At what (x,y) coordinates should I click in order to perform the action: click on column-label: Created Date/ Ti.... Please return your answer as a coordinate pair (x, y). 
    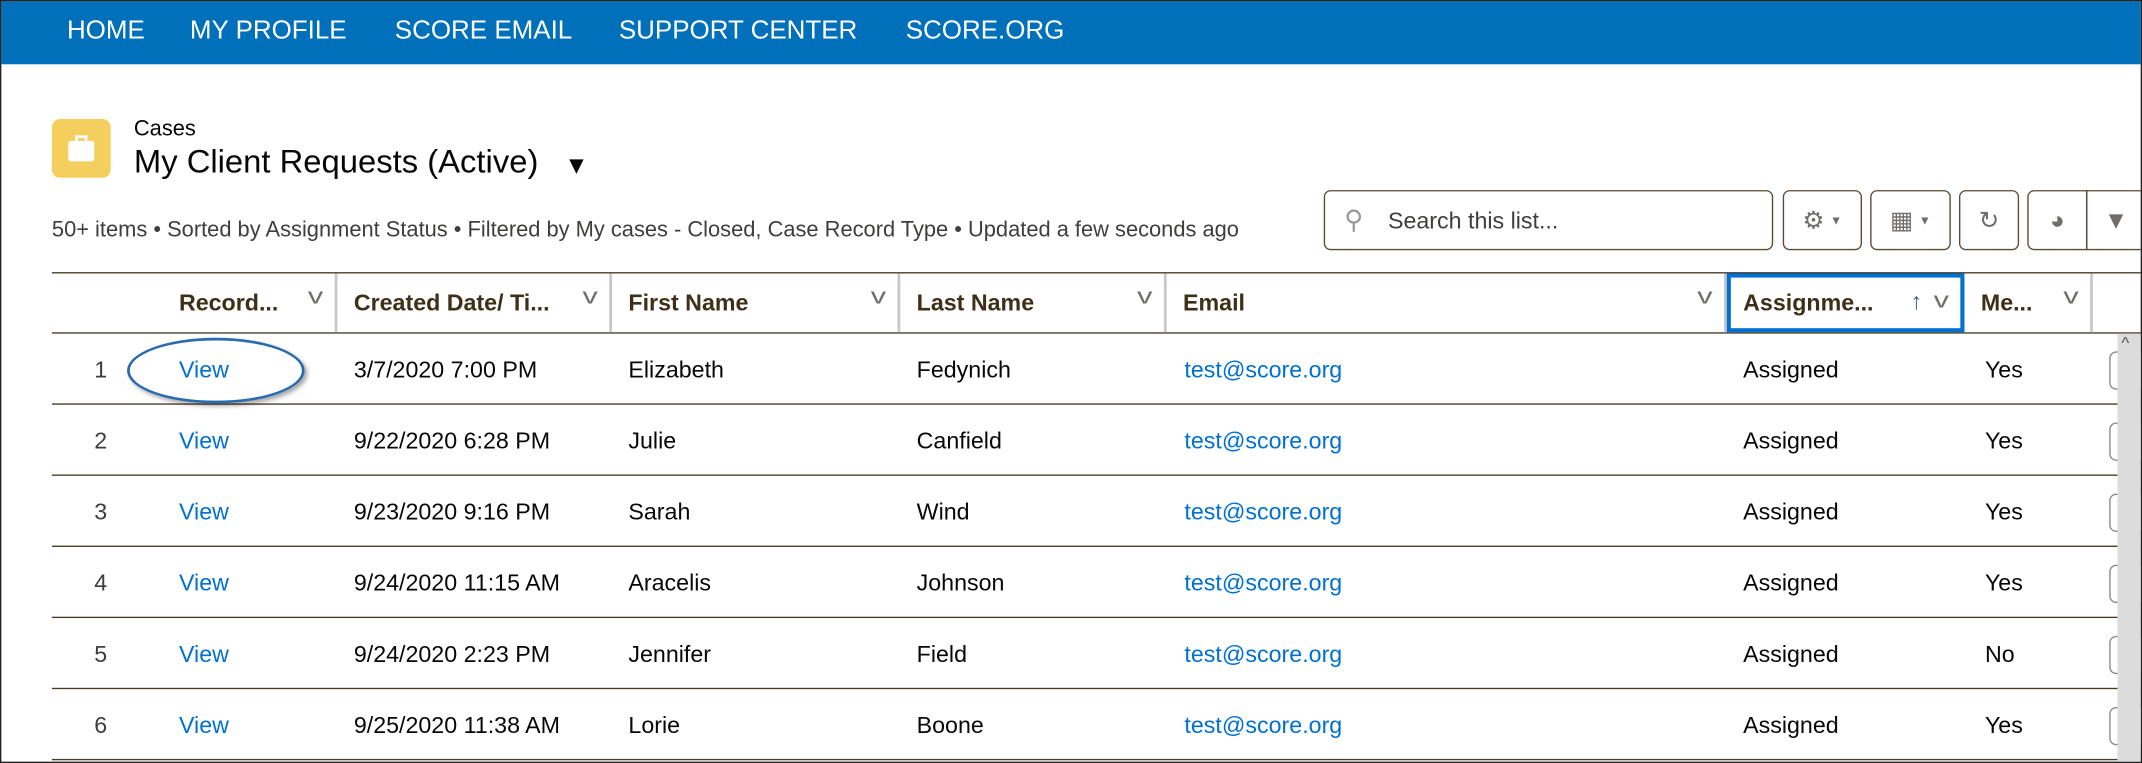
    Looking at the image, I should click on (451, 302).